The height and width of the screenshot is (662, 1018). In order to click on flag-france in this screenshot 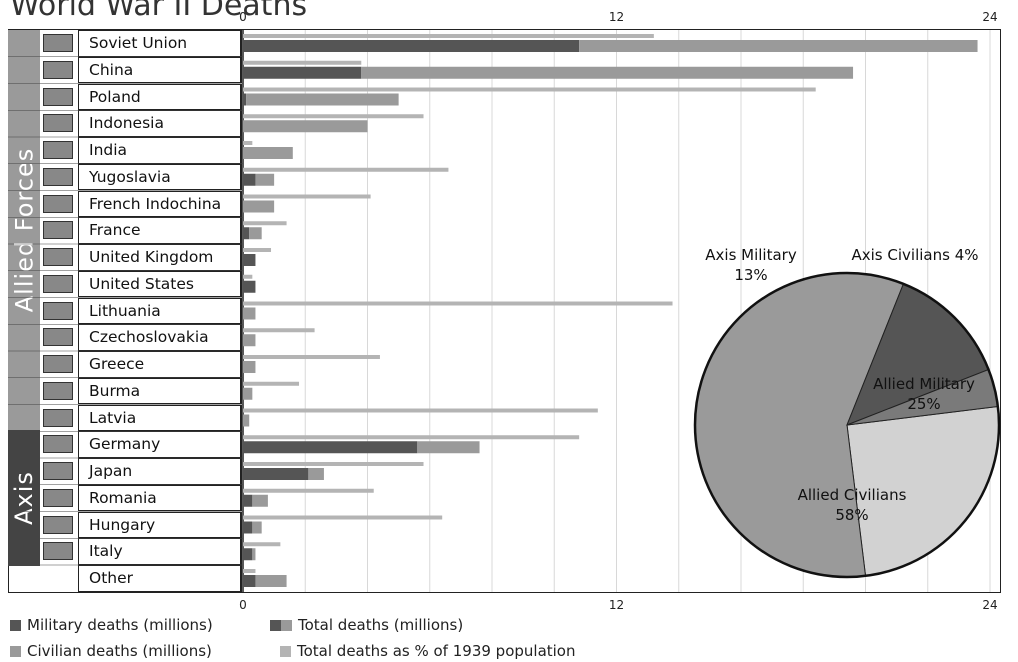, I will do `click(58, 230)`.